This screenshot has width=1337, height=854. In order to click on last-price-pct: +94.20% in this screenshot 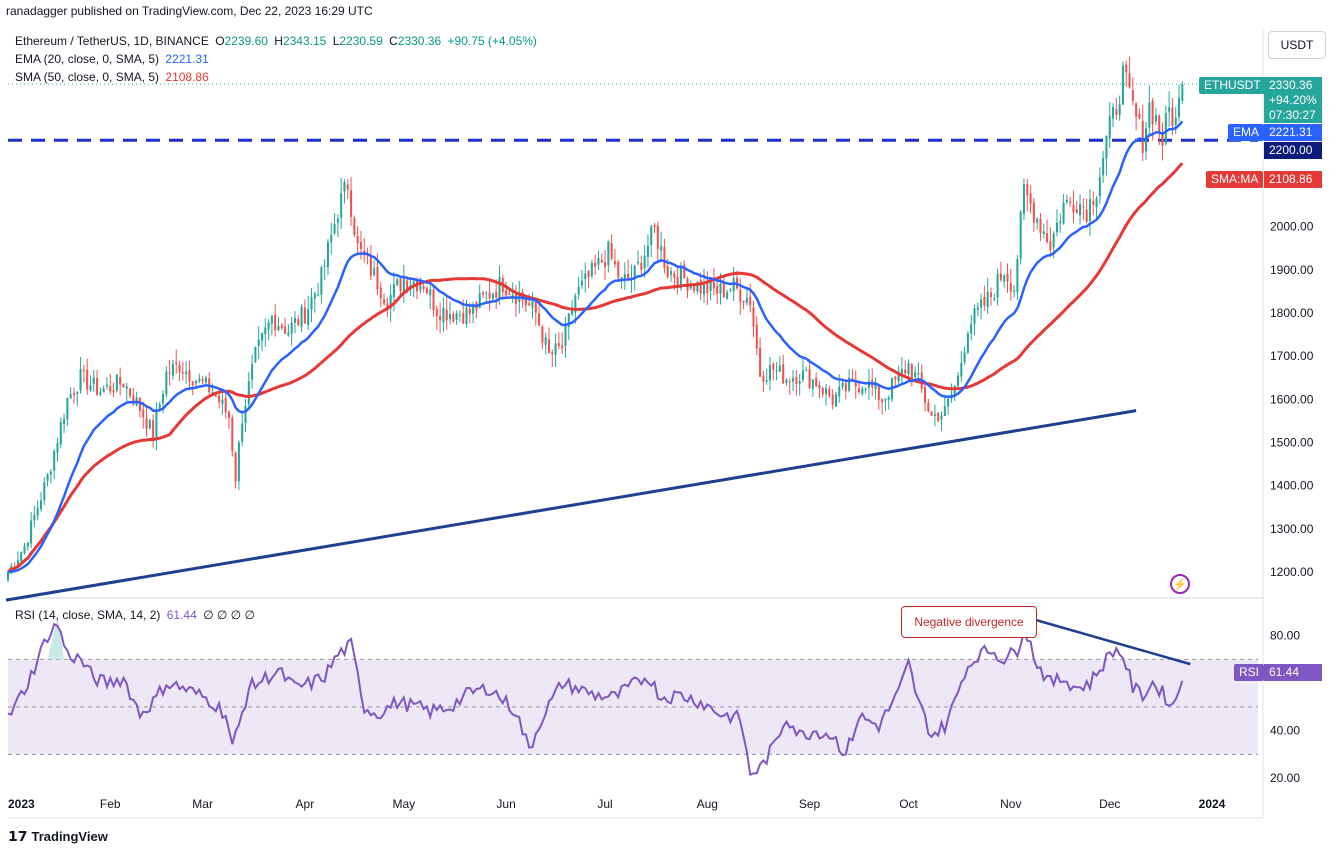, I will do `click(1293, 100)`.